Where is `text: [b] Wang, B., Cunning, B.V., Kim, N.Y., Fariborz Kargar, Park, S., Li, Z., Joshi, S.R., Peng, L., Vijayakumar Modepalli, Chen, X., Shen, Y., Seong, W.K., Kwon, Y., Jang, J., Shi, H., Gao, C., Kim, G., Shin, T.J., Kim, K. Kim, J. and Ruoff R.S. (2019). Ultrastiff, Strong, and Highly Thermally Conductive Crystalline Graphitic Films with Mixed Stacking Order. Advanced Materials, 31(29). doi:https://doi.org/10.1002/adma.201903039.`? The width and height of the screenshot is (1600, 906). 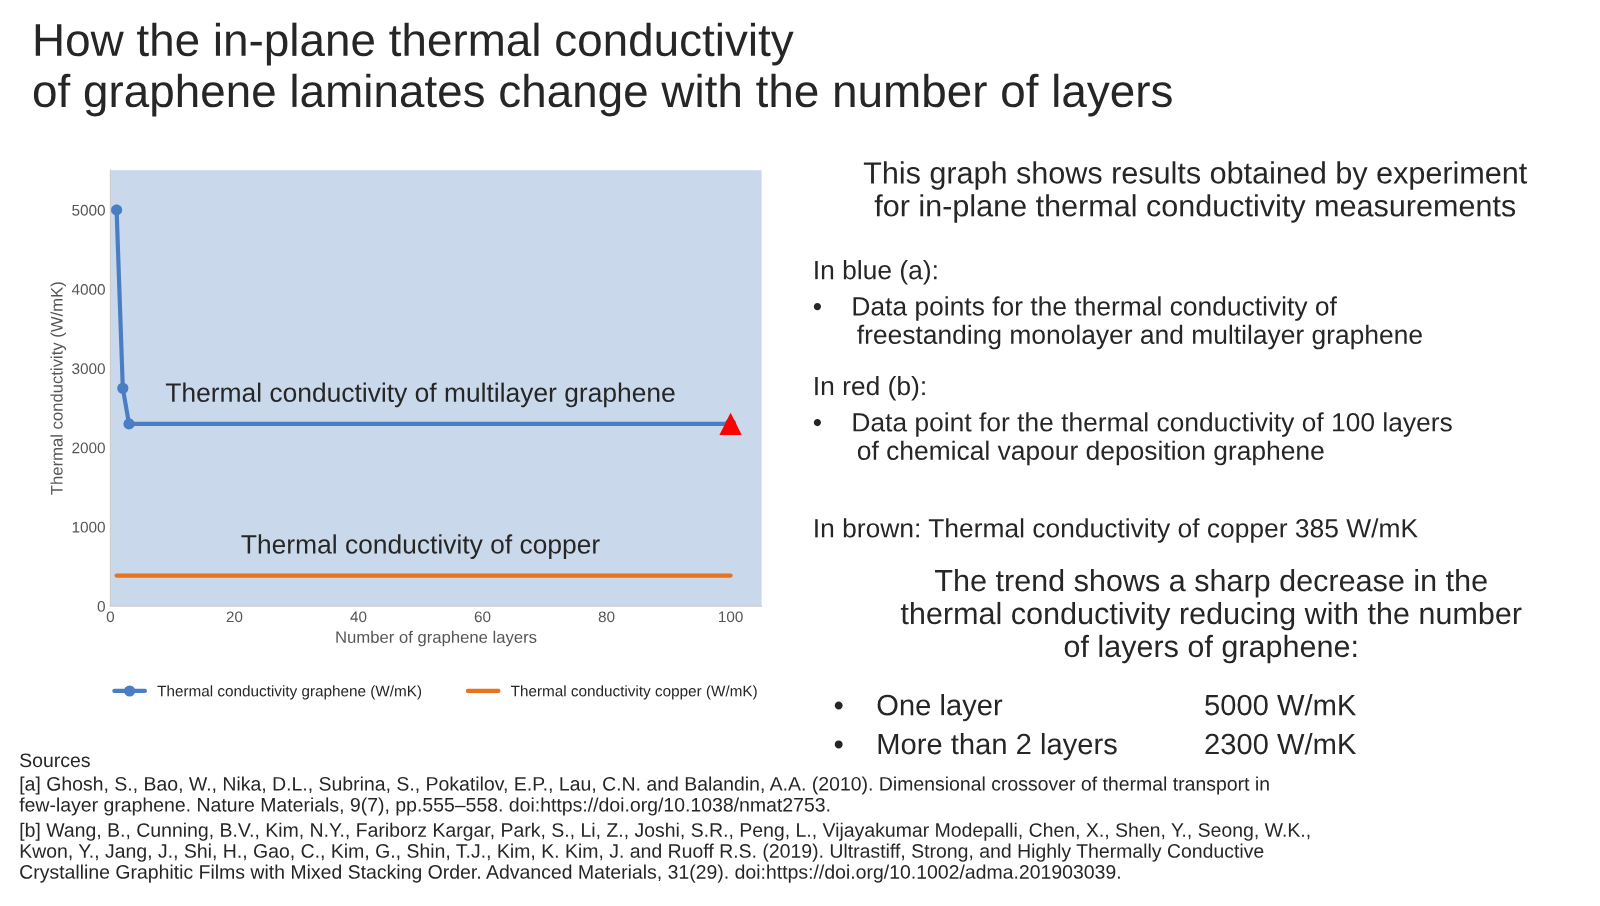
text: [b] Wang, B., Cunning, B.V., Kim, N.Y., Fariborz Kargar, Park, S., Li, Z., Joshi, S.R., Peng, L., Vijayakumar Modepalli, Chen, X., Shen, Y., Seong, W.K., Kwon, Y., Jang, J., Shi, H., Gao, C., Kim, G., Shin, T.J., Kim, K. Kim, J. and Ruoff R.S. (2019). Ultrastiff, Strong, and Highly Thermally Conductive Crystalline Graphitic Films with Mixed Stacking Order. Advanced Materials, 31(29). doi:https://doi.org/10.1002/adma.201903039. is located at coordinates (665, 852).